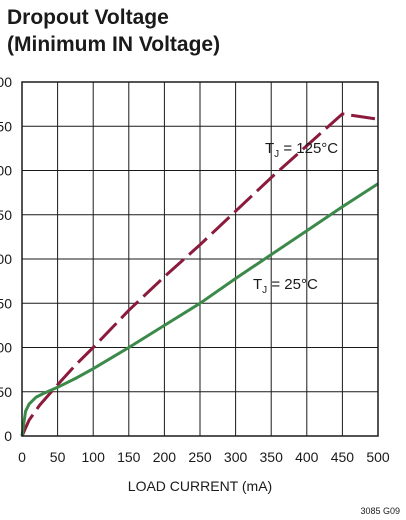 This screenshot has height=520, width=406. Describe the element at coordinates (380, 511) in the screenshot. I see `figure-id-note: 3085 G09` at that location.